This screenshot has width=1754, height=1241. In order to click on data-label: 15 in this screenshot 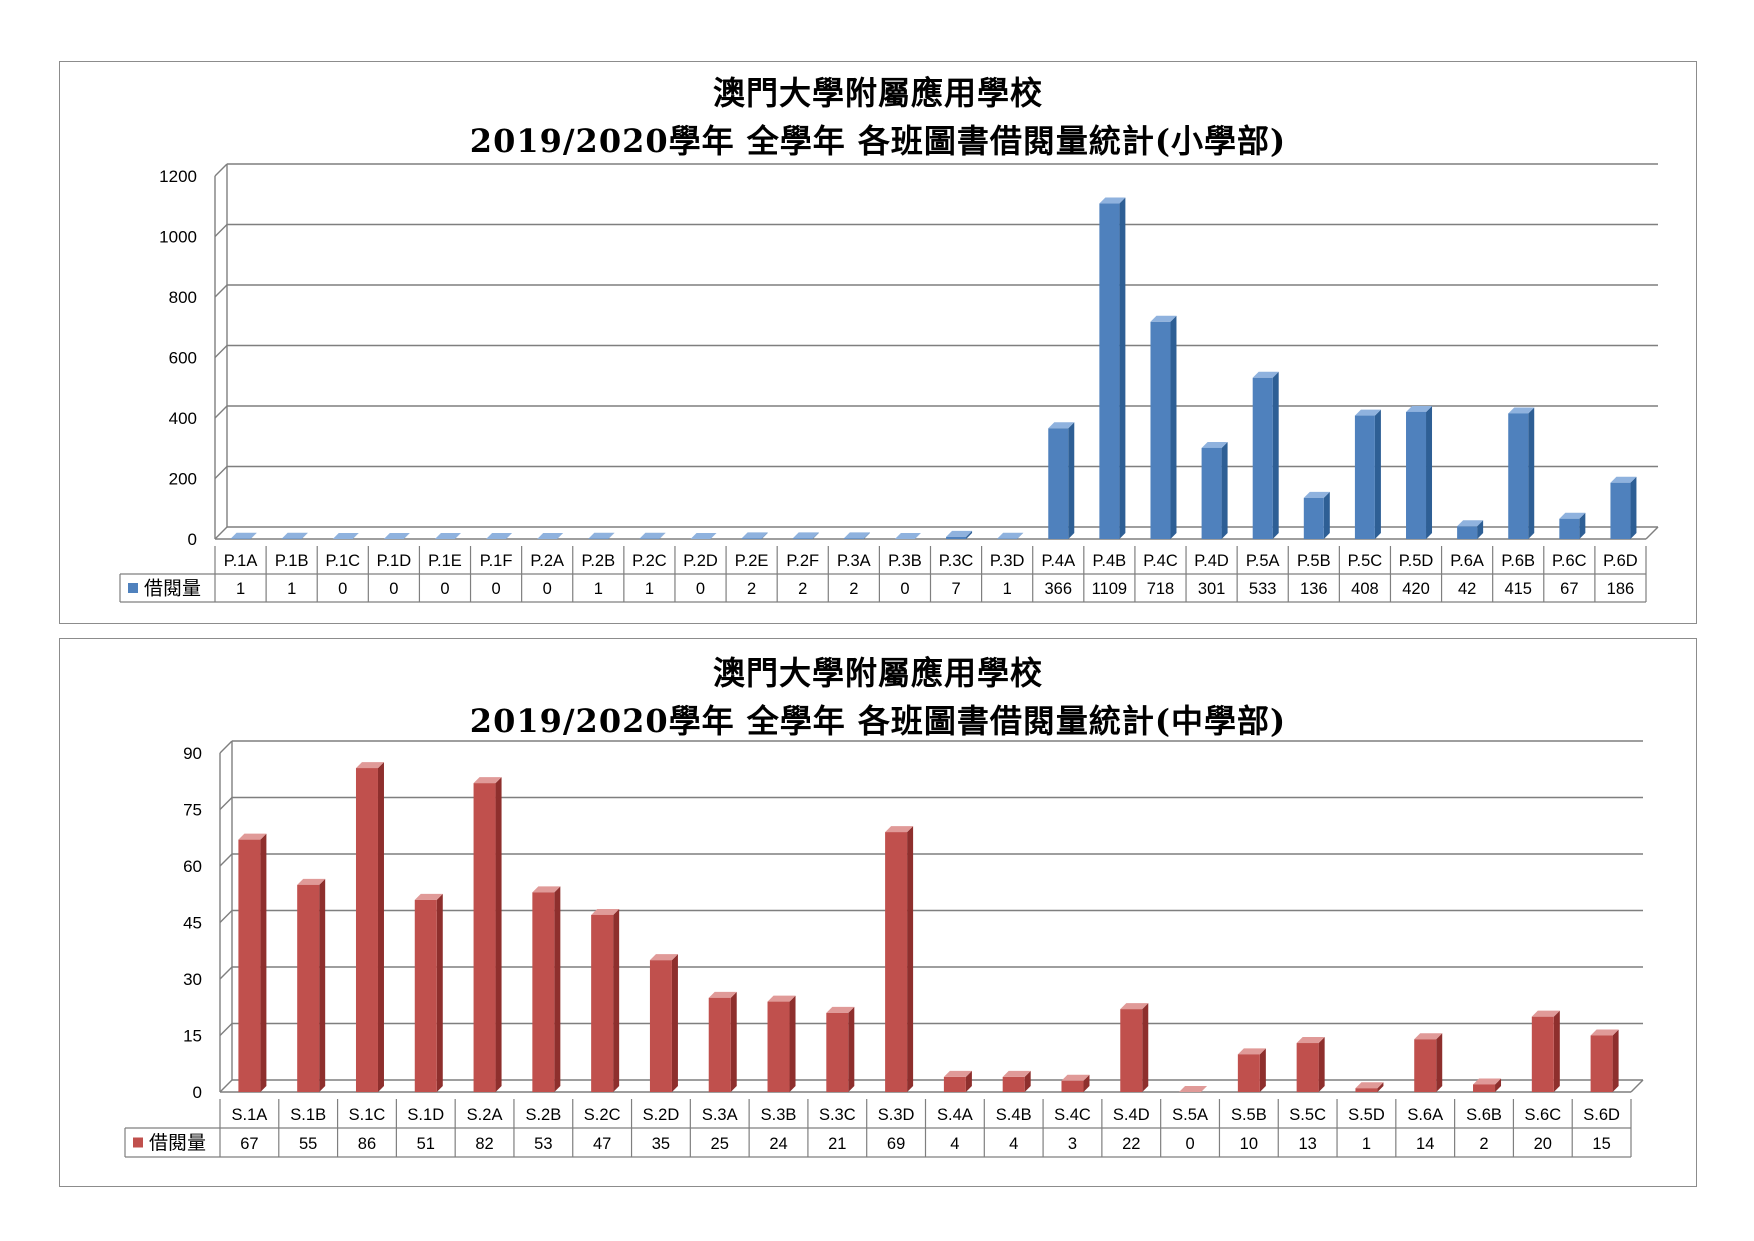, I will do `click(1601, 1144)`.